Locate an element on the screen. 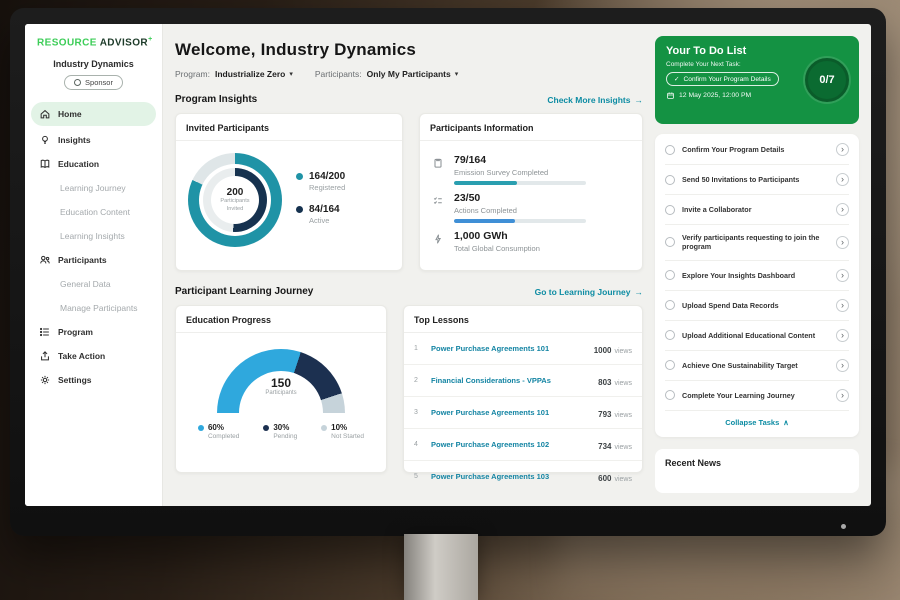  program-filter: Program: Industrialize Zero ▾ is located at coordinates (234, 74).